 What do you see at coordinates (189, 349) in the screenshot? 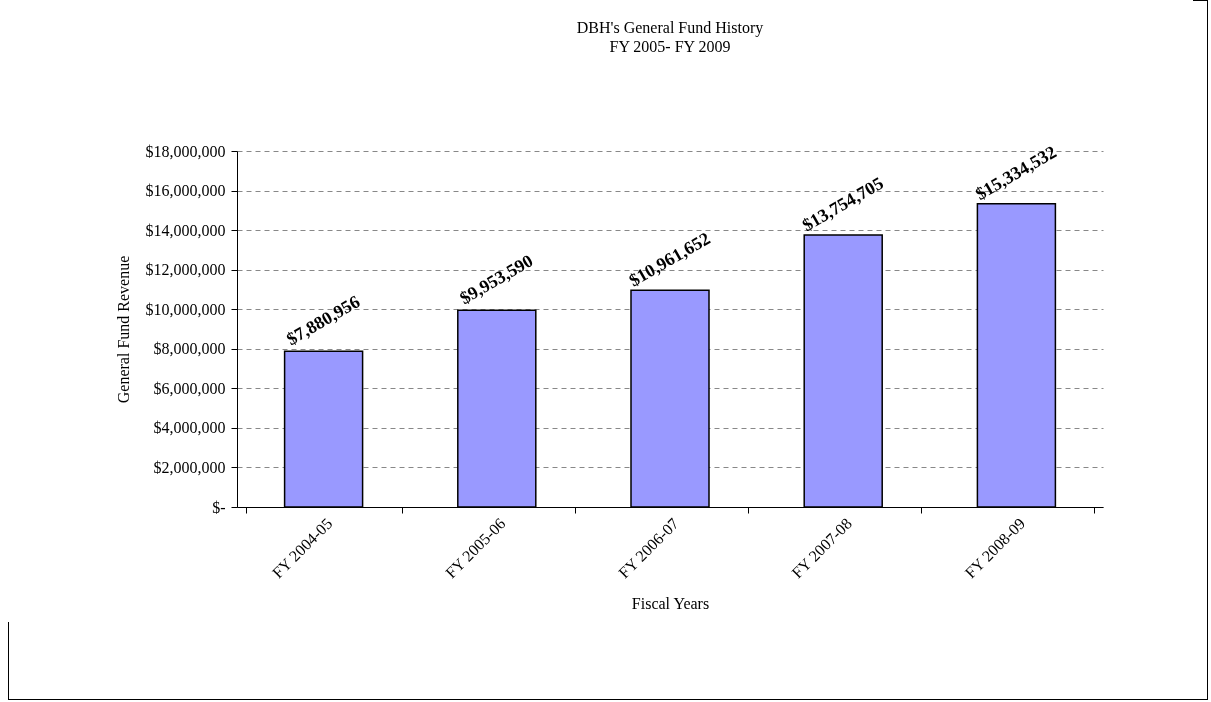
I see `y-tick-label: $8,000,000` at bounding box center [189, 349].